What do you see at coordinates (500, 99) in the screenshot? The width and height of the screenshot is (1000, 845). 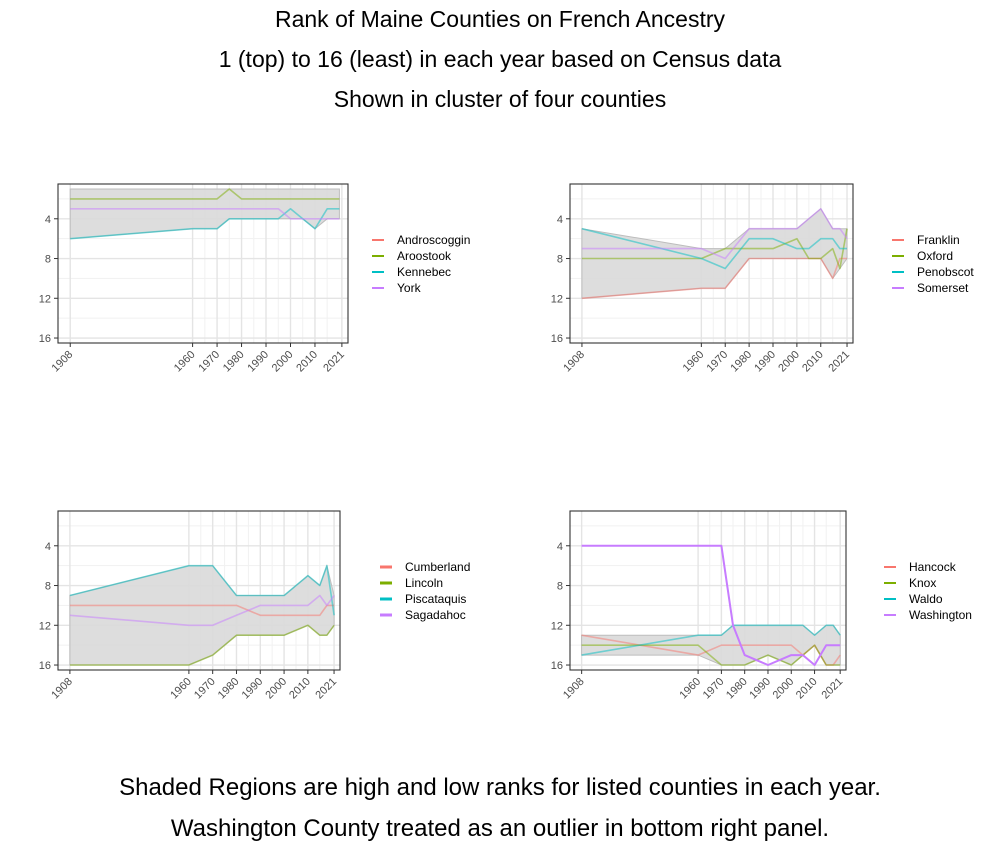 I see `chart-title-line-3: Shown in cluster of four counties` at bounding box center [500, 99].